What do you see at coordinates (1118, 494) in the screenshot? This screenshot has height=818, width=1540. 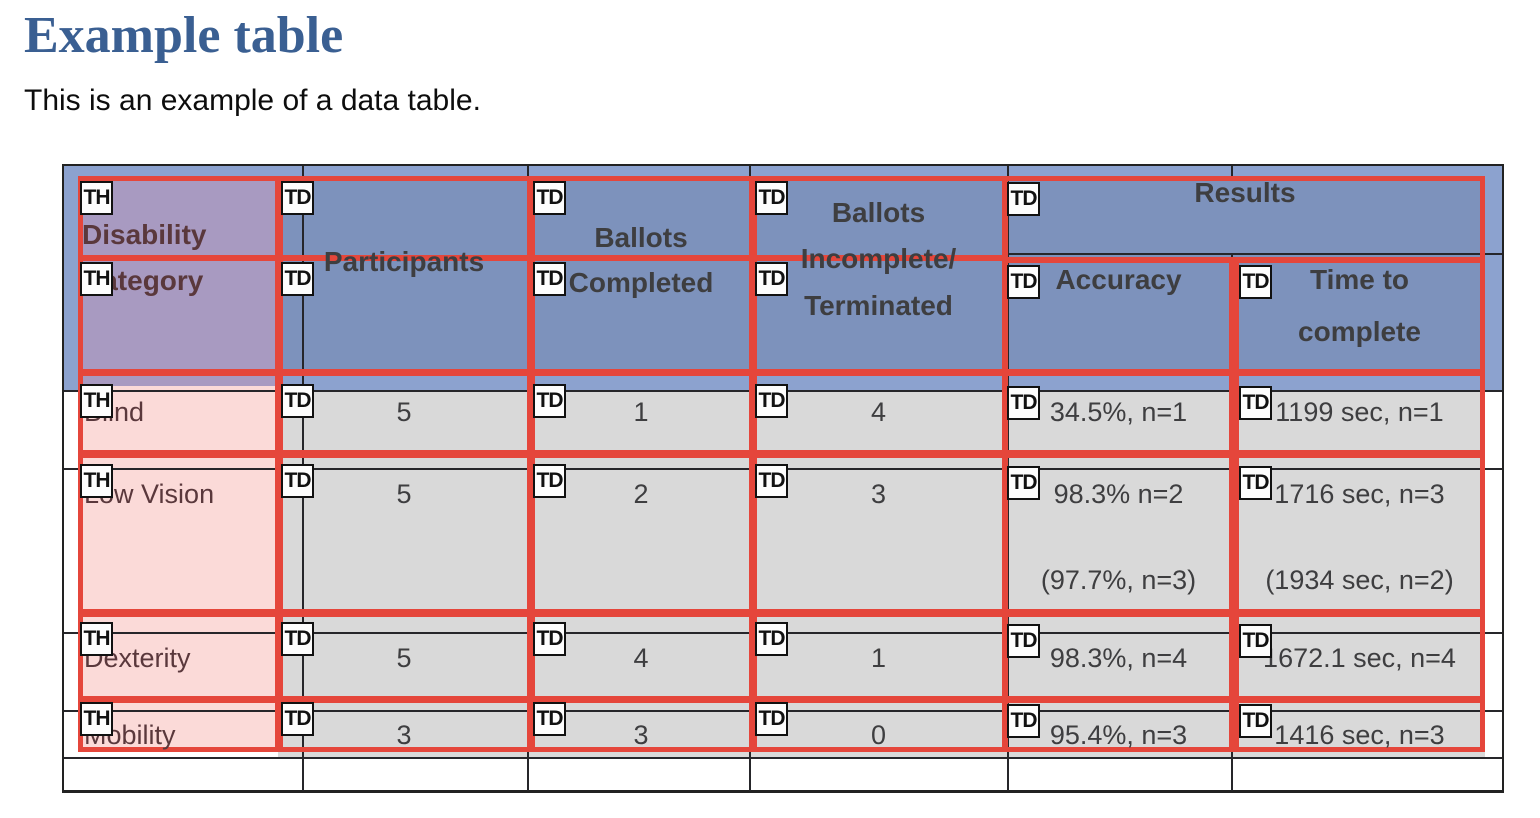 I see `cell-value: 98.3% n=2` at bounding box center [1118, 494].